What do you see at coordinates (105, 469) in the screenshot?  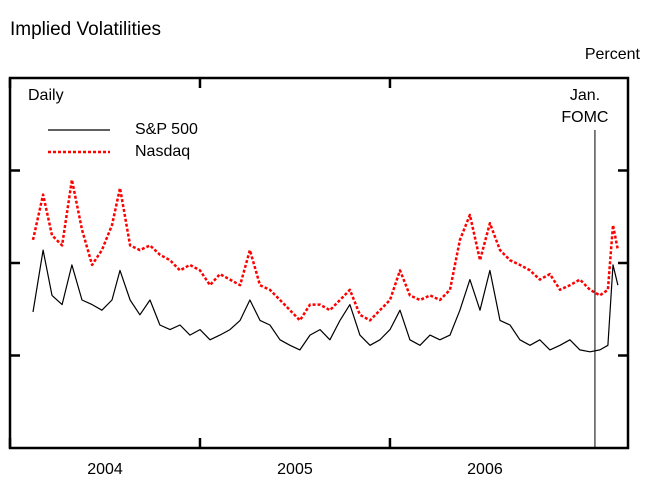 I see `x-tick-label: 2004` at bounding box center [105, 469].